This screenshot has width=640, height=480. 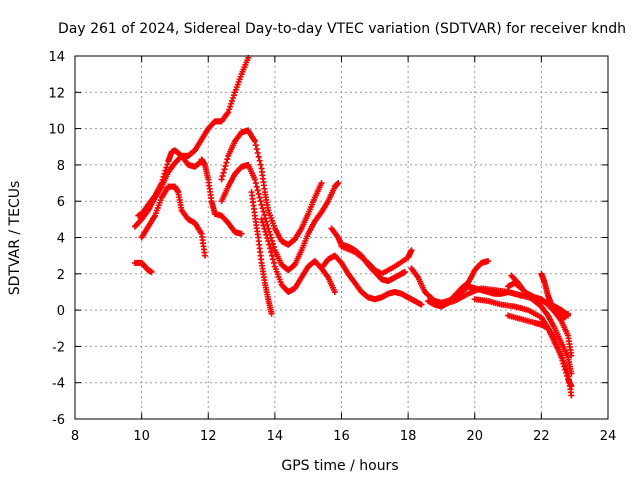 I want to click on y-tick-label: 8, so click(x=61, y=166).